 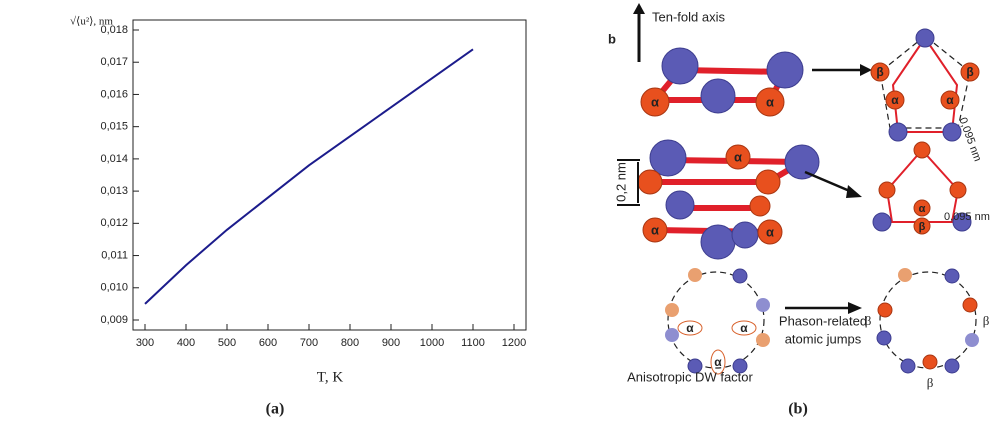 What do you see at coordinates (823, 320) in the screenshot?
I see `jump-label: Phason-related` at bounding box center [823, 320].